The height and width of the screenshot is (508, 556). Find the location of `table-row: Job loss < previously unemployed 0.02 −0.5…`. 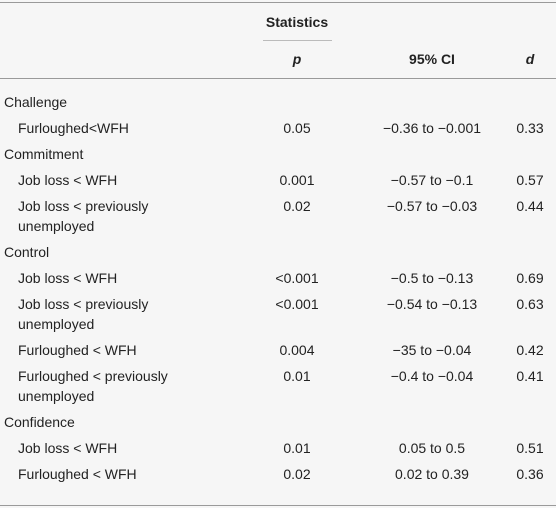

table-row: Job loss < previously unemployed 0.02 −0.5… is located at coordinates (278, 216).